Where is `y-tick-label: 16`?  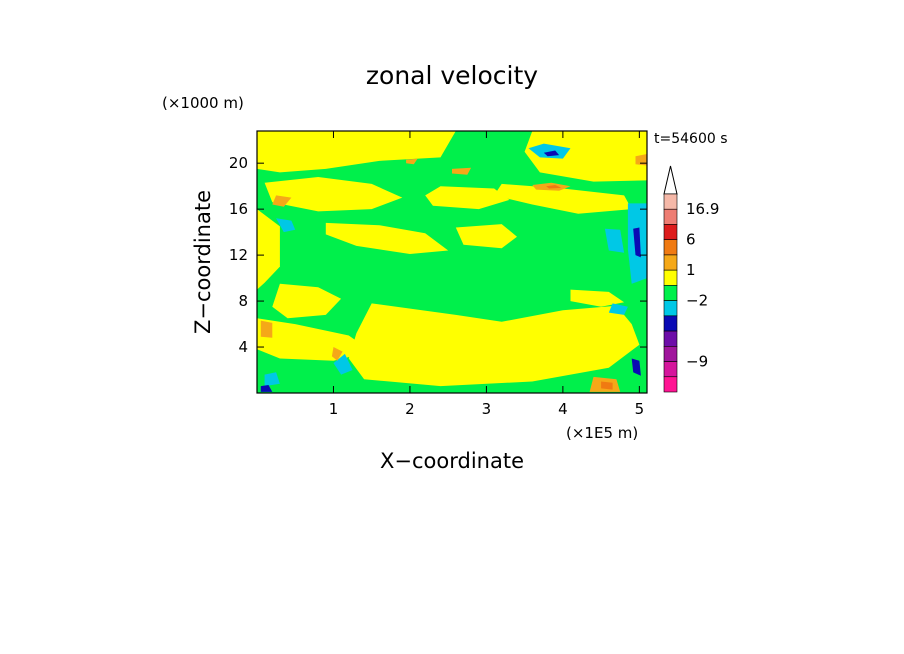
y-tick-label: 16 is located at coordinates (238, 209).